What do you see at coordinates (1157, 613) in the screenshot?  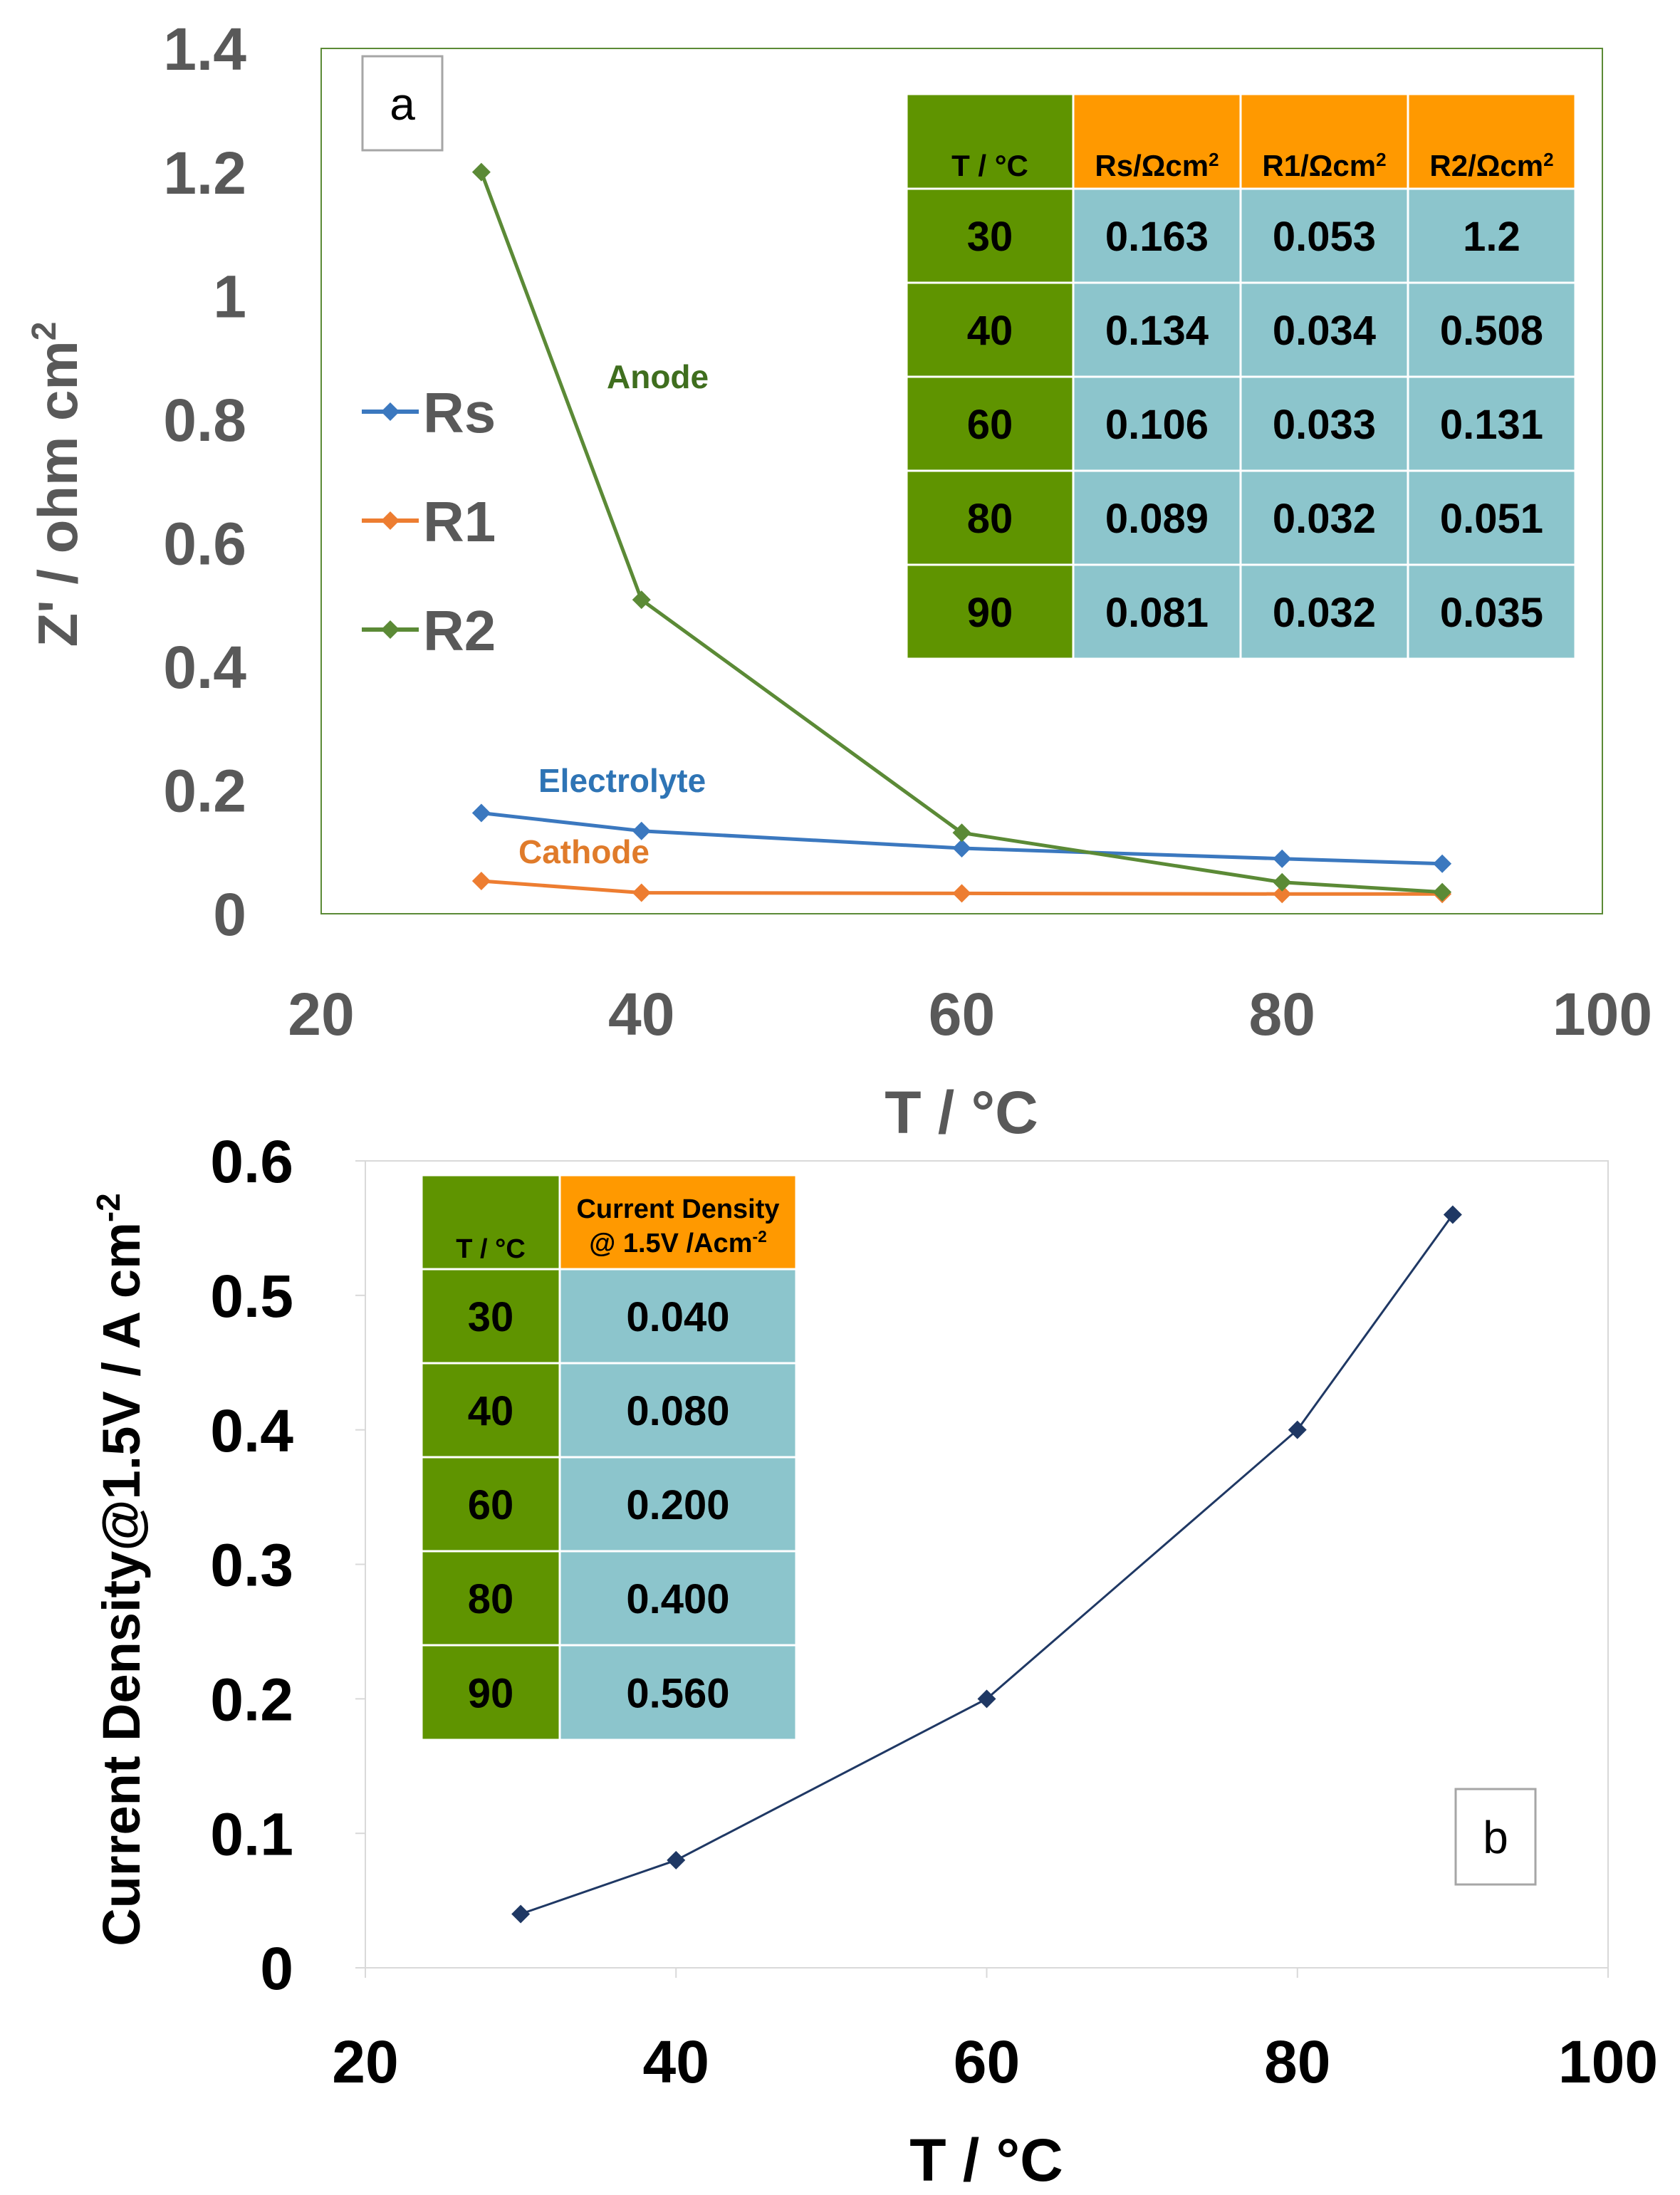 I see `table-cell-value: 0.081` at bounding box center [1157, 613].